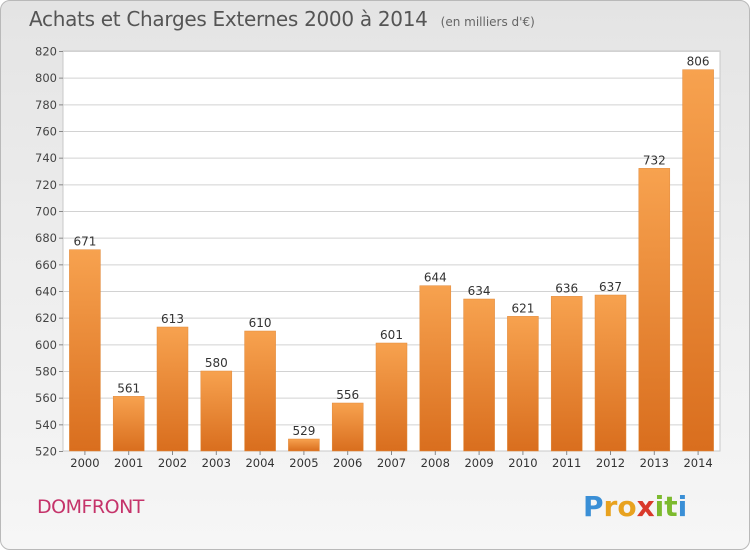 This screenshot has width=750, height=550. I want to click on bar-2008, so click(435, 368).